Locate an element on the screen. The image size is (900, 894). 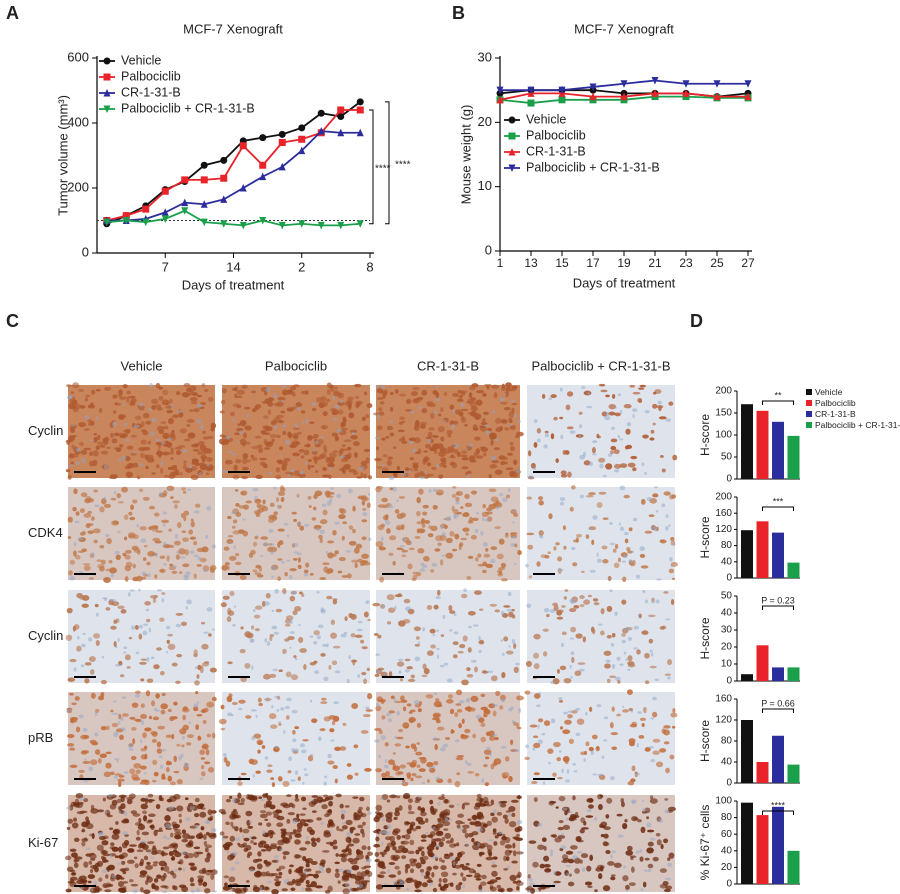
legend-label: Vehicle is located at coordinates (141, 60).